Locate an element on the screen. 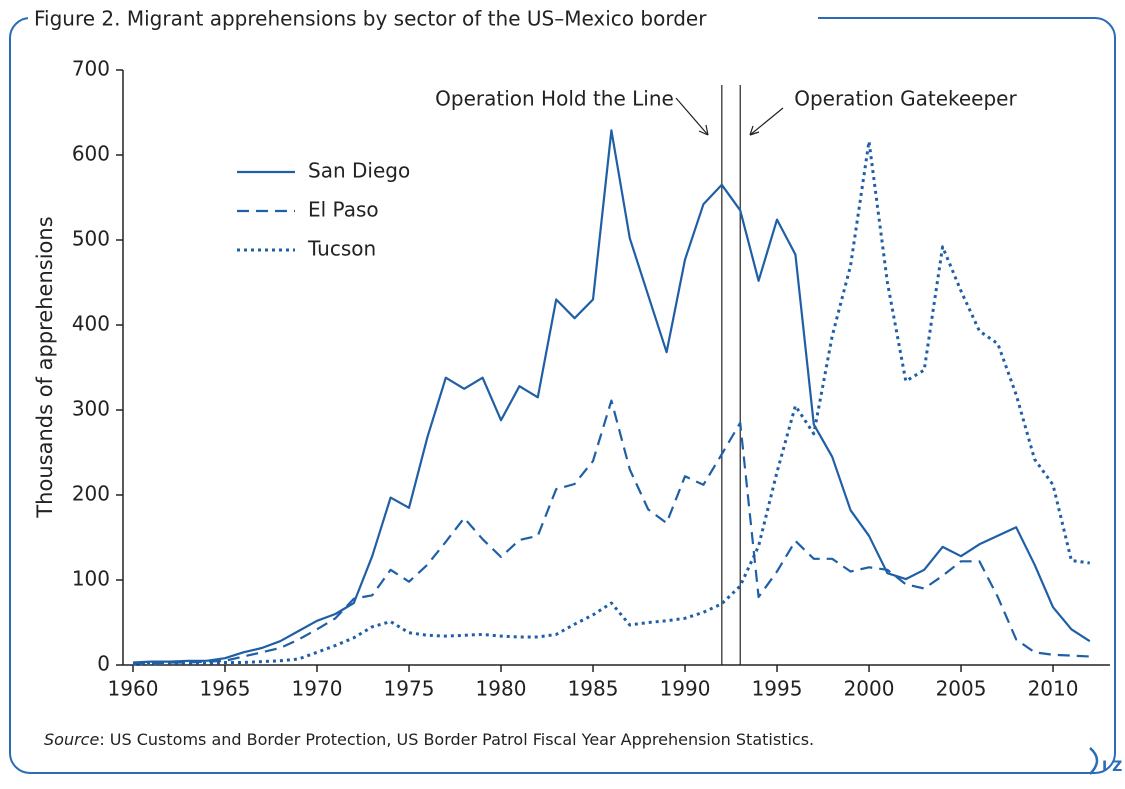  title-bg is located at coordinates (423, 19).